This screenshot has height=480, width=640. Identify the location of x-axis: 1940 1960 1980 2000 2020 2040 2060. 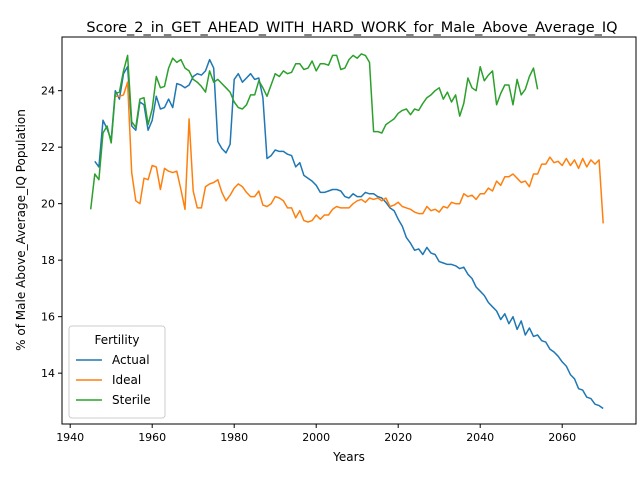
(316, 434).